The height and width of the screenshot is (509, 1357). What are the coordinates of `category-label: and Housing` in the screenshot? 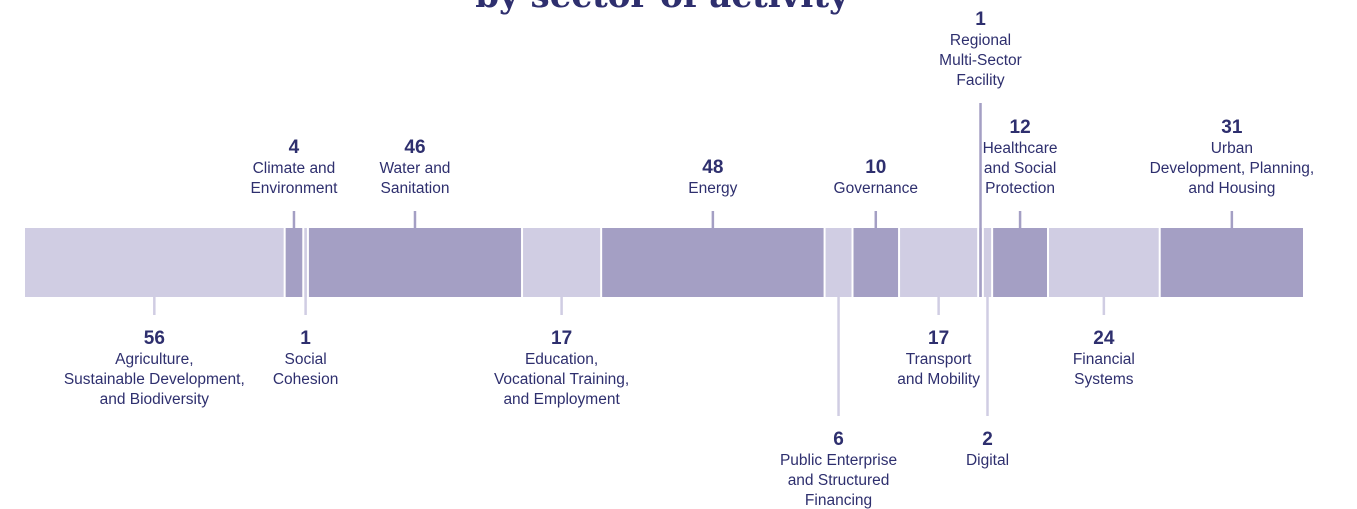 It's located at (1231, 188).